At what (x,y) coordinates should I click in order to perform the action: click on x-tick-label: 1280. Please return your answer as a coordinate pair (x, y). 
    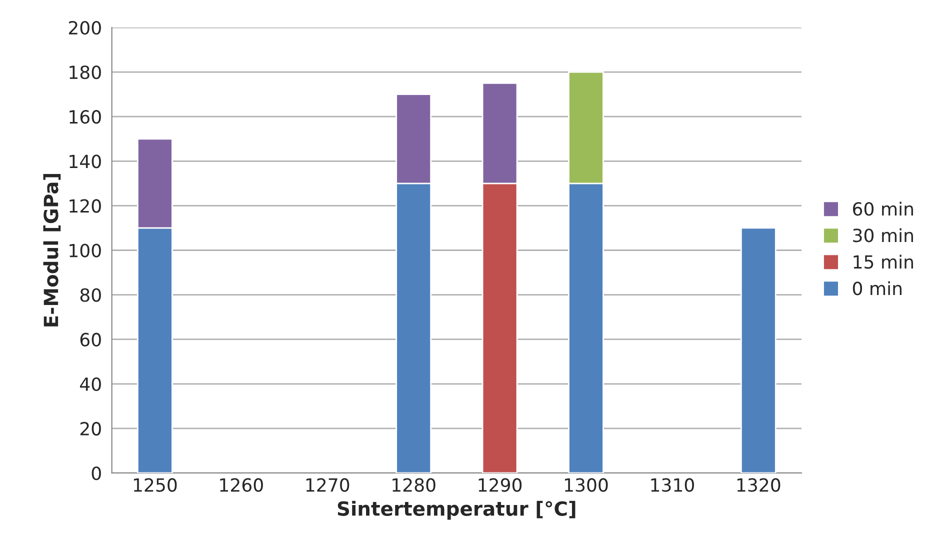
    Looking at the image, I should click on (414, 485).